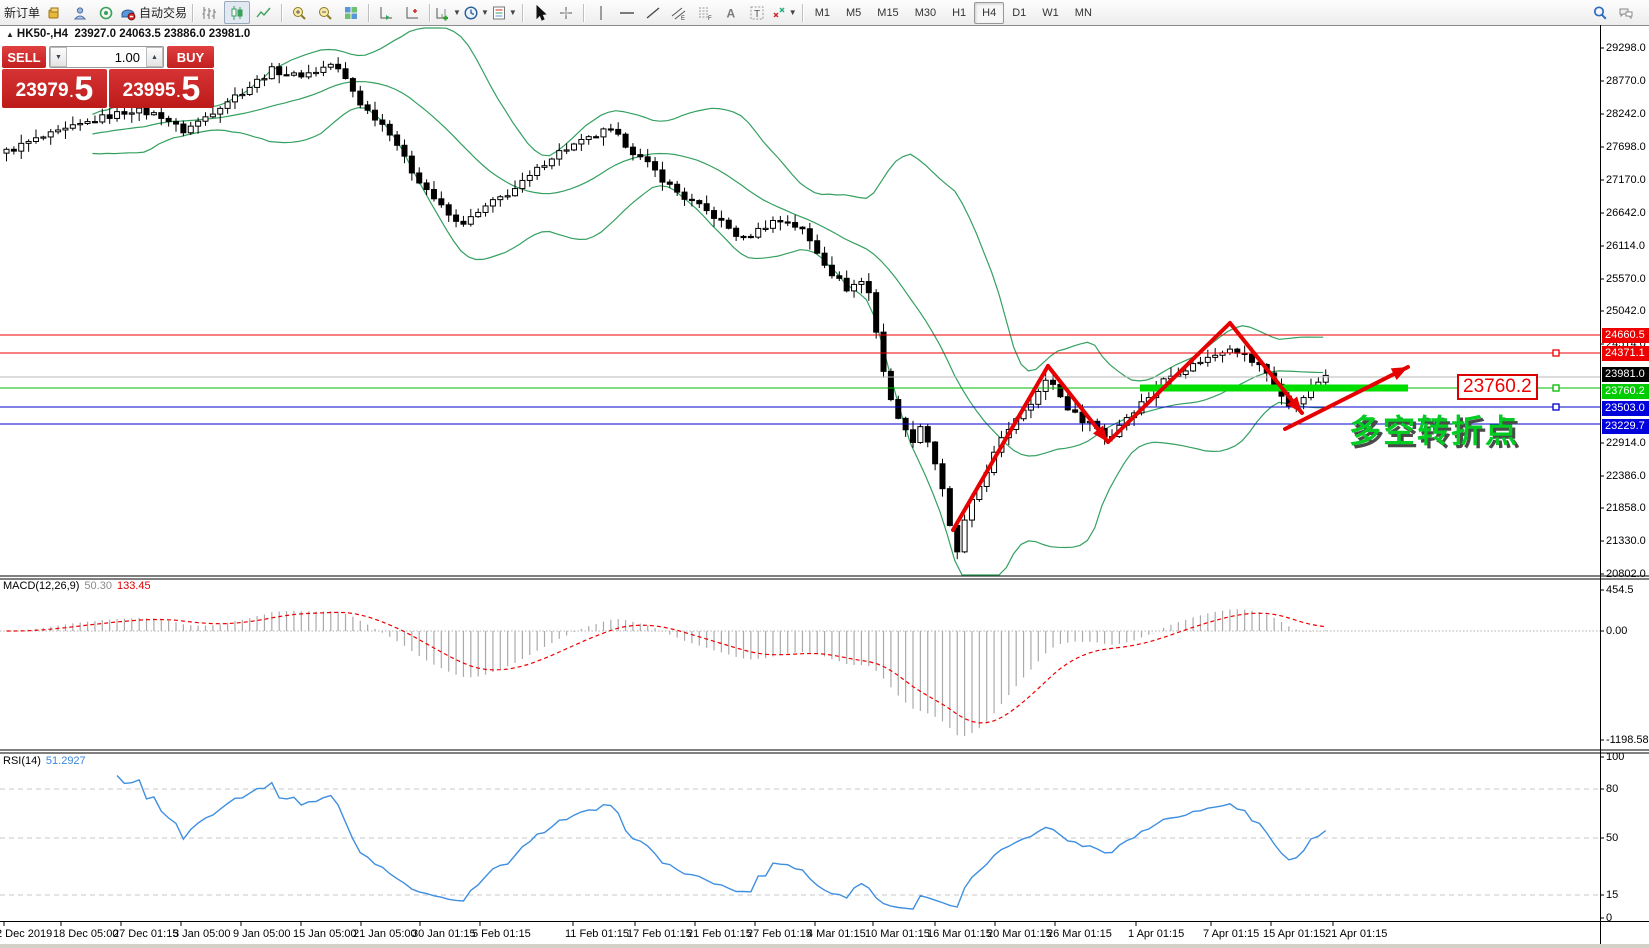  What do you see at coordinates (210, 12) in the screenshot?
I see `bar-chart-icon` at bounding box center [210, 12].